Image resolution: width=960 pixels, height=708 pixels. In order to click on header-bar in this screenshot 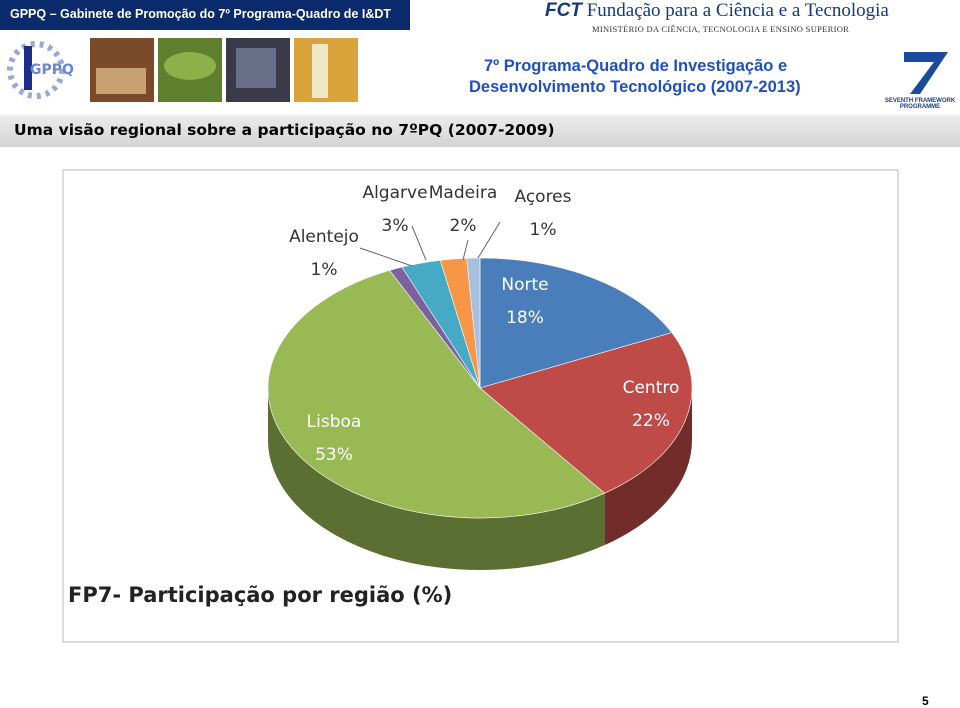, I will do `click(205, 15)`.